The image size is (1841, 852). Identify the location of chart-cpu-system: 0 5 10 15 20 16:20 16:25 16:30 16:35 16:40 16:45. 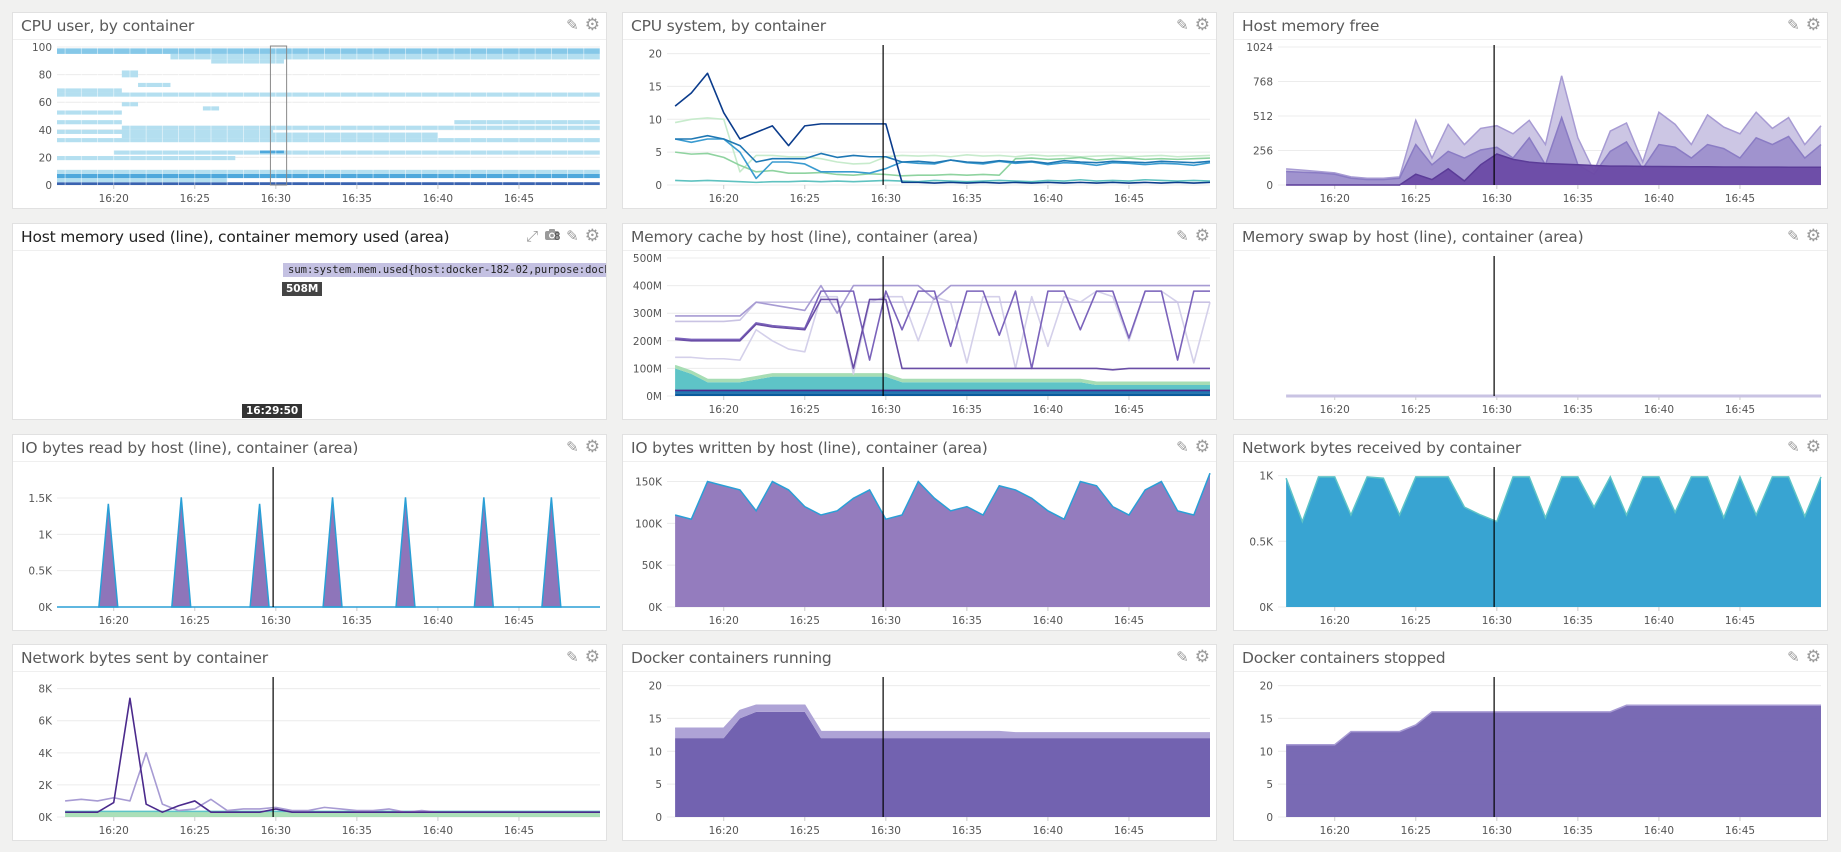
(920, 124).